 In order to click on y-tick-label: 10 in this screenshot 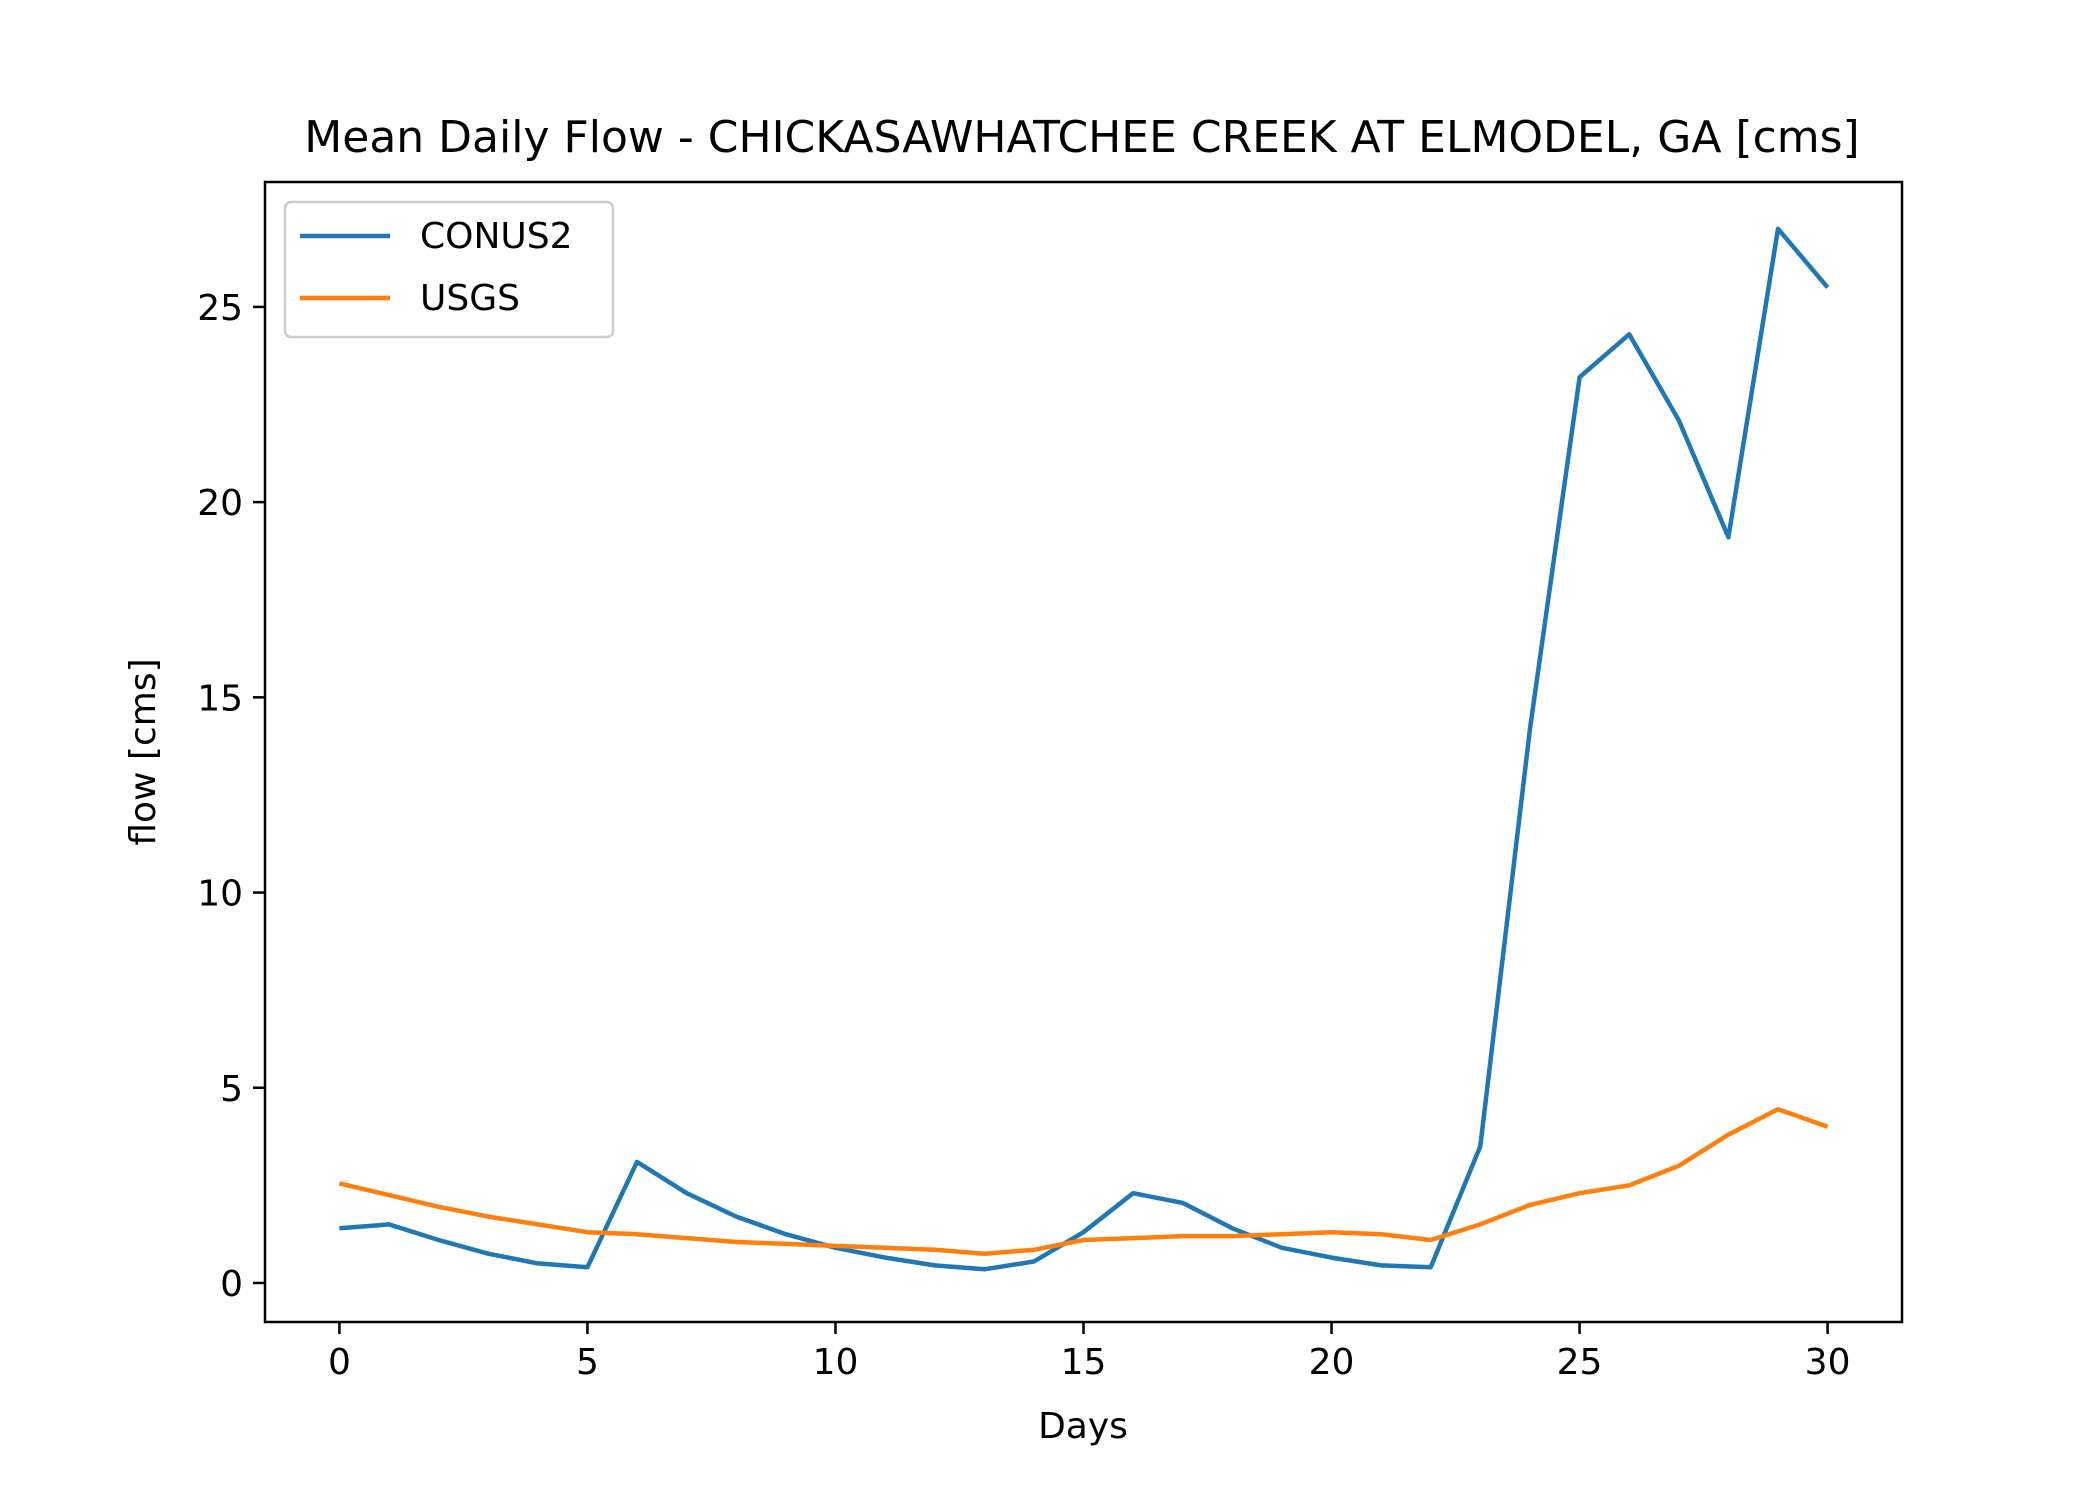, I will do `click(220, 894)`.